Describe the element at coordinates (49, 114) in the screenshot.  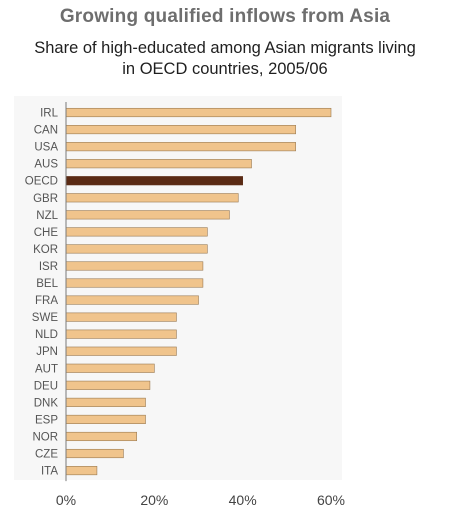
I see `category-label-irl: IRL` at that location.